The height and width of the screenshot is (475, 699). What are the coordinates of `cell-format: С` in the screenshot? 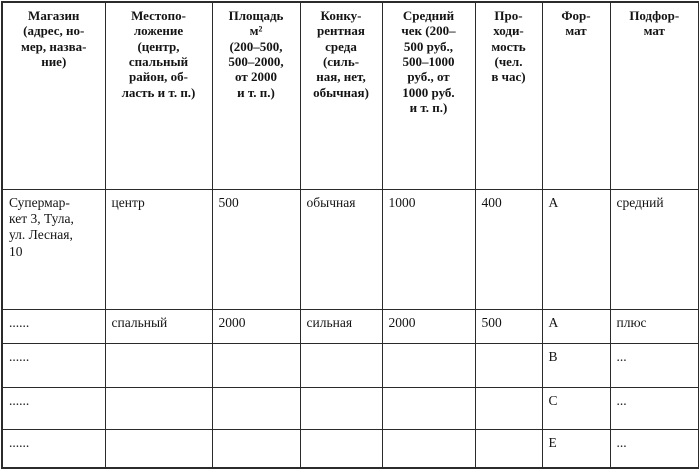 It's located at (576, 408).